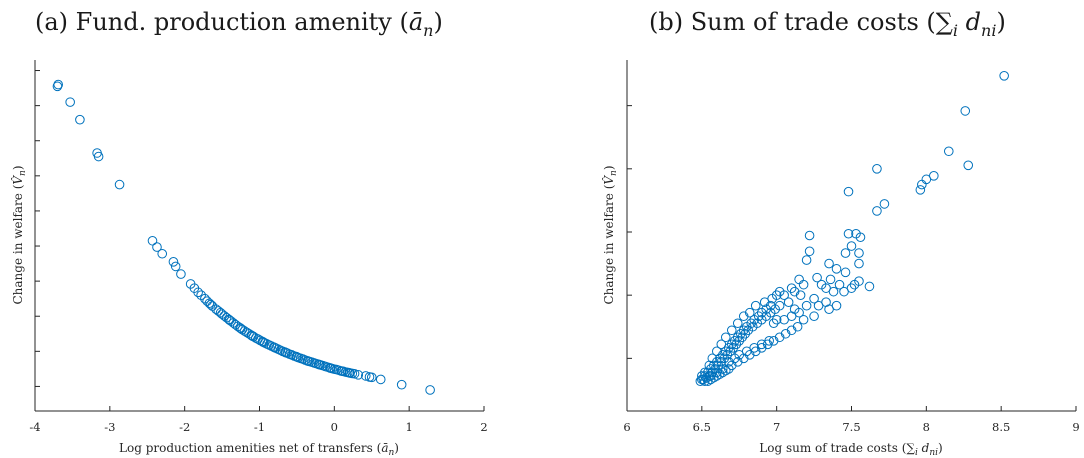 This screenshot has height=458, width=1084. Describe the element at coordinates (851, 427) in the screenshot. I see `panel-b-x-tick-label: 7.5` at that location.